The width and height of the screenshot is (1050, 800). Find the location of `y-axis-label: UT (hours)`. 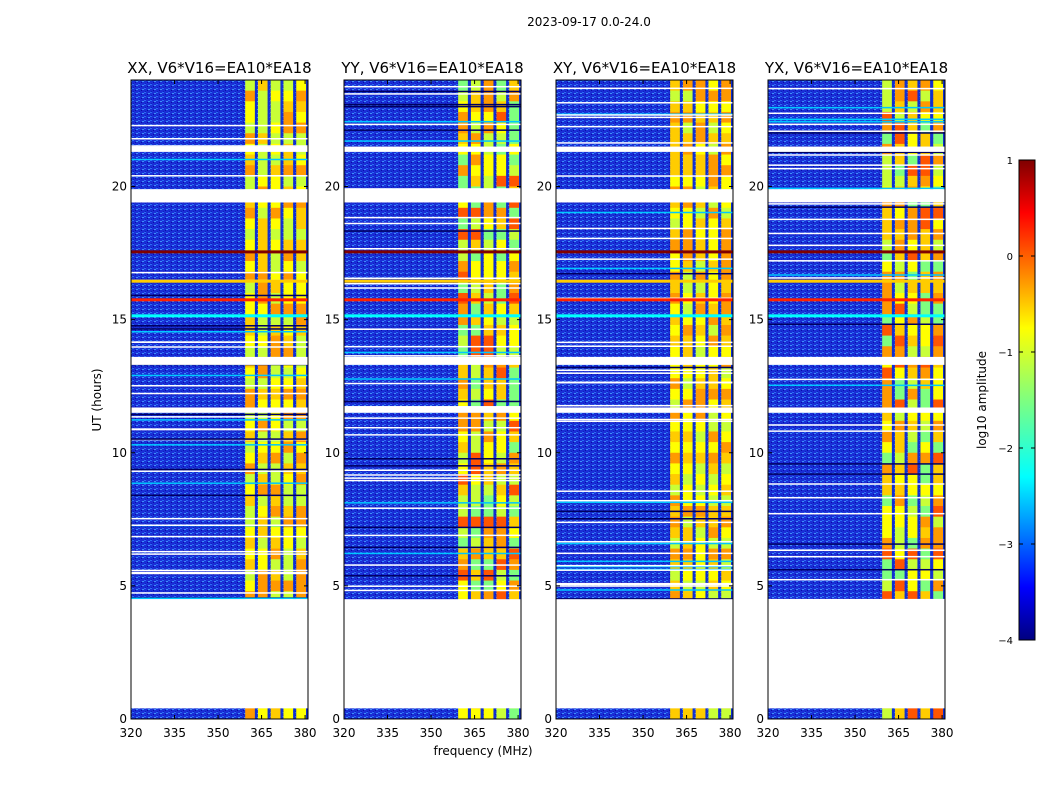

y-axis-label: UT (hours) is located at coordinates (97, 399).